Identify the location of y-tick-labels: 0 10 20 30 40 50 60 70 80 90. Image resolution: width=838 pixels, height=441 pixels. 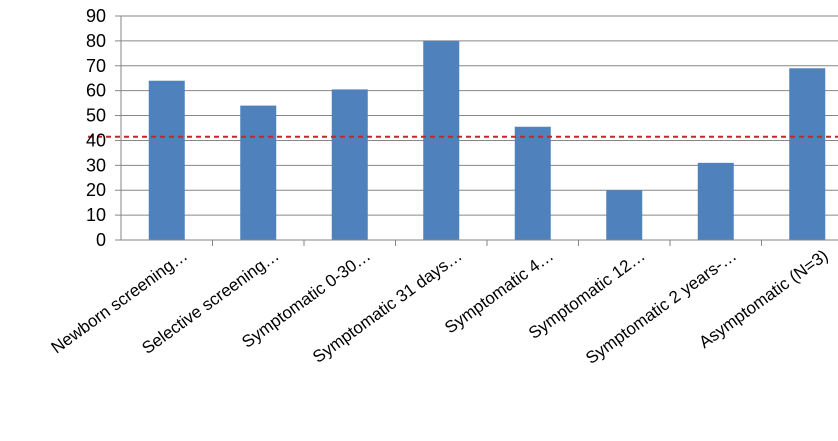
(96, 128).